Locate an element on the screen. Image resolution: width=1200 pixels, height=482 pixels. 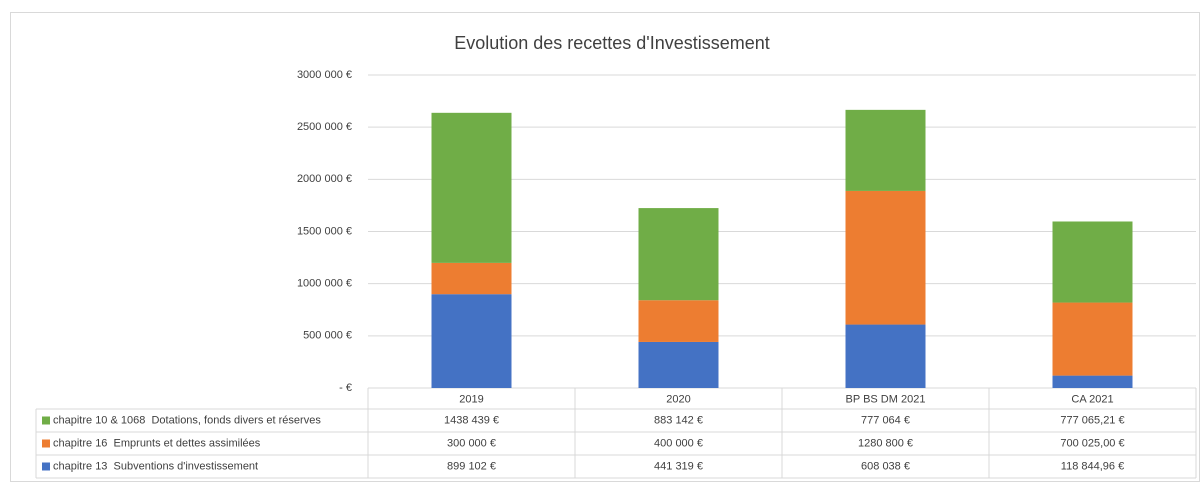
x-tick-label: 2020 is located at coordinates (678, 399).